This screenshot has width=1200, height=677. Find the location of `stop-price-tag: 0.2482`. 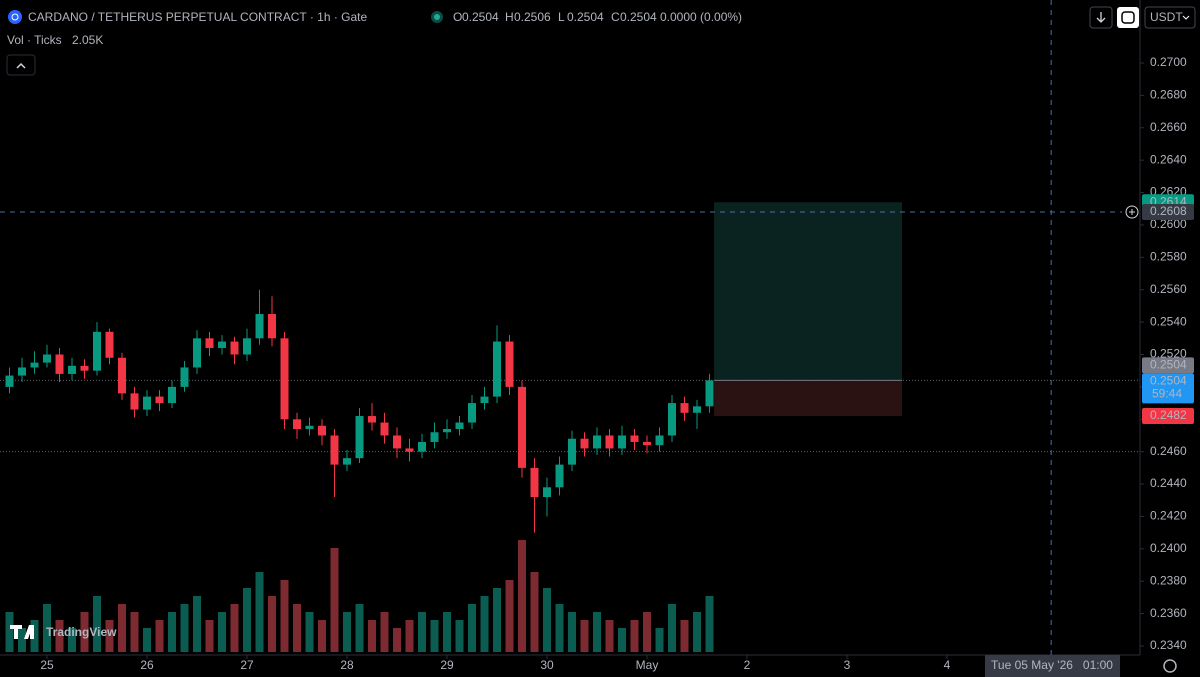

stop-price-tag: 0.2482 is located at coordinates (1168, 415).